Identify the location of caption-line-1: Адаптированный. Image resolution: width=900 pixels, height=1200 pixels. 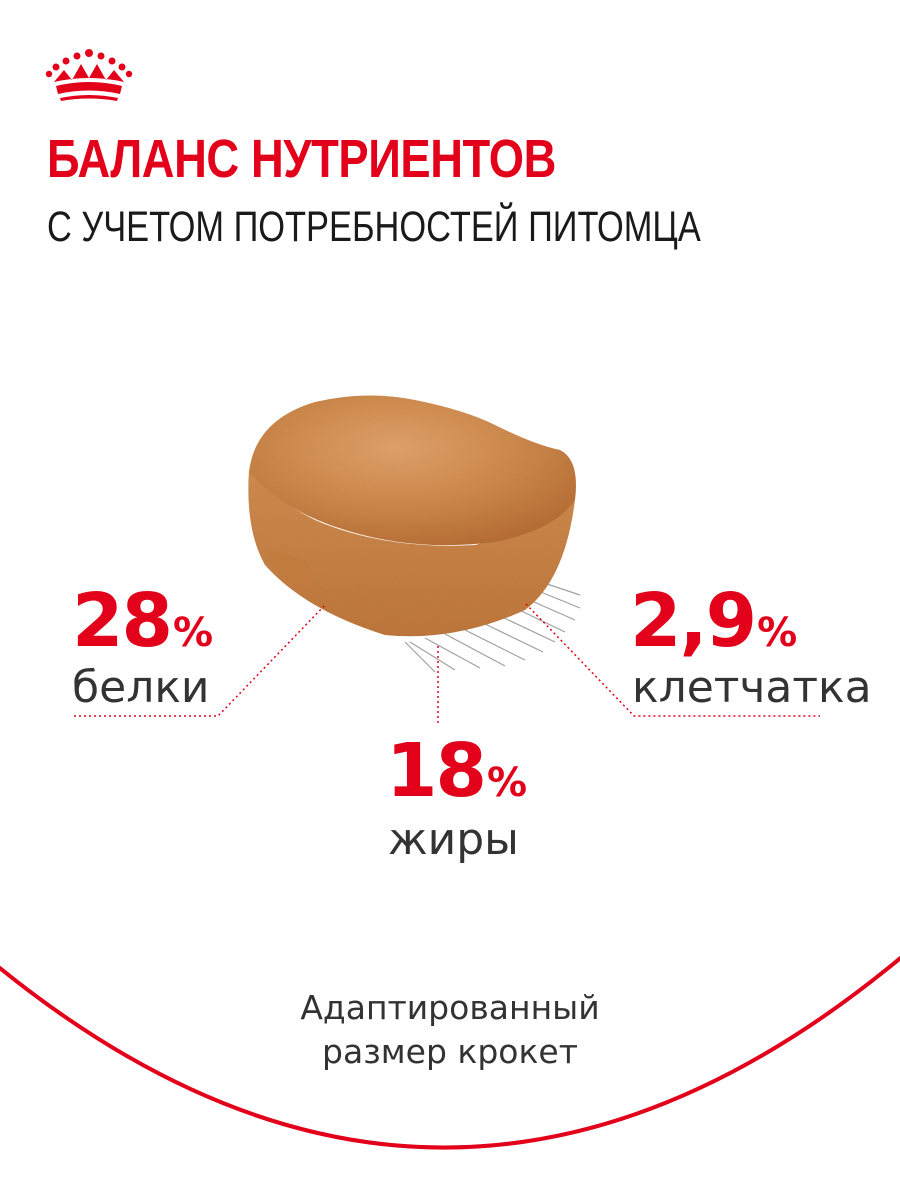
(450, 1007).